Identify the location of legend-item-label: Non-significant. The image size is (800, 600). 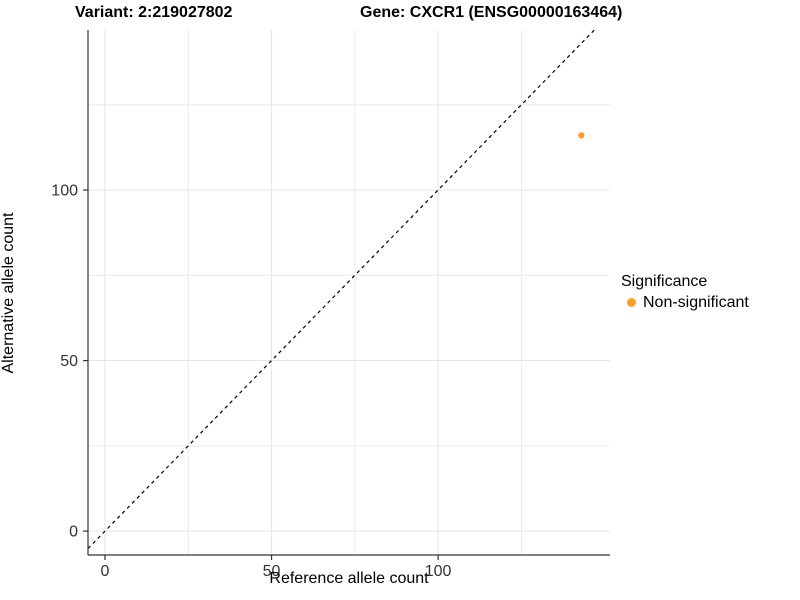
(696, 302).